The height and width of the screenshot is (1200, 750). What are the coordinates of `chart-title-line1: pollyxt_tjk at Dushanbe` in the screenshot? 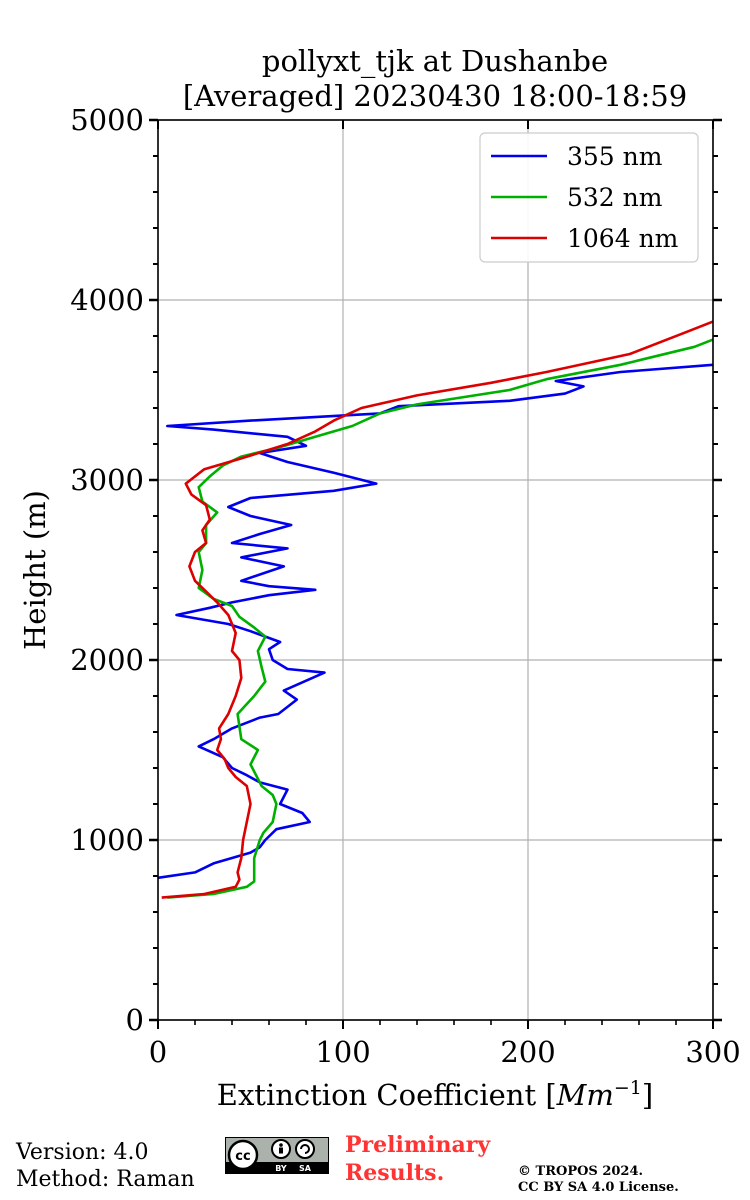 It's located at (435, 61).